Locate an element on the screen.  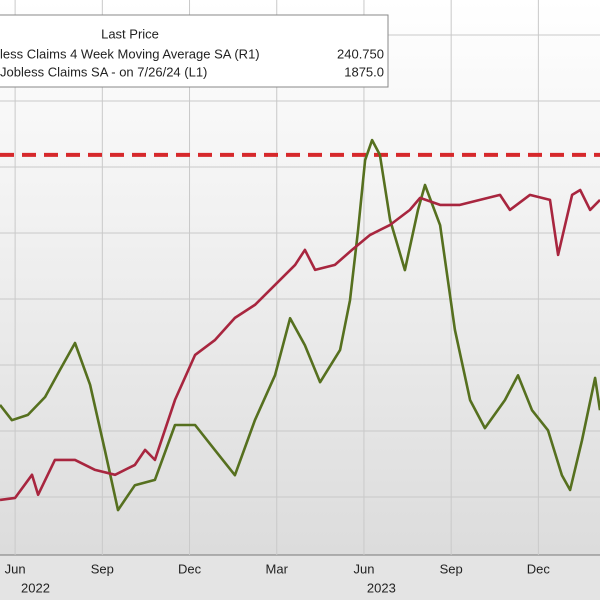
x-axis-band is located at coordinates (300, 577).